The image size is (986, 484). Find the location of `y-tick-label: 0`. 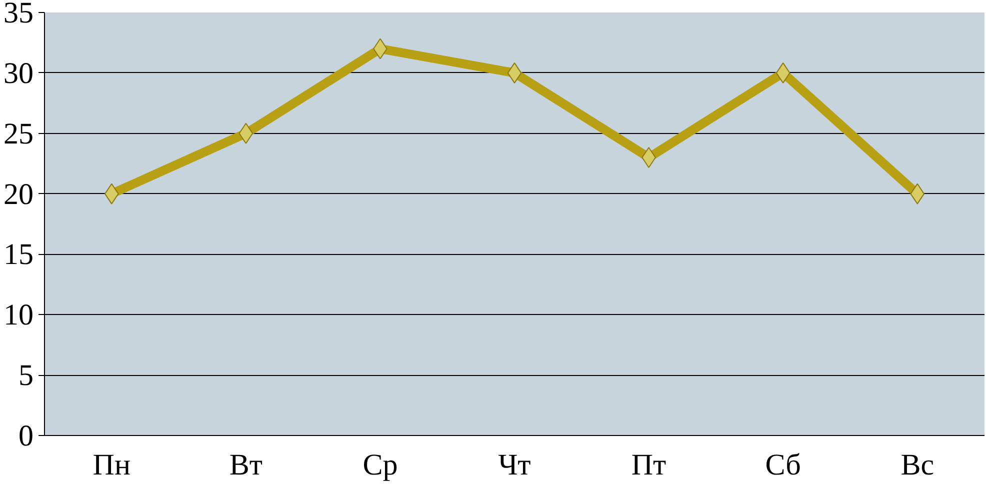

y-tick-label: 0 is located at coordinates (26, 436).